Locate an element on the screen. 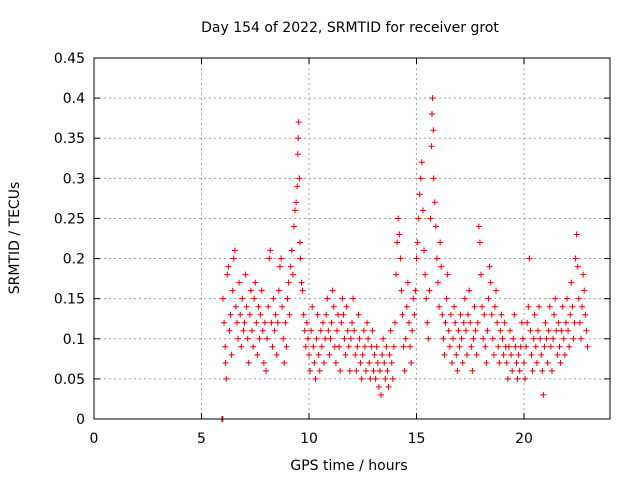 The image size is (640, 480). y-tick-label: 0.2 is located at coordinates (74, 260).